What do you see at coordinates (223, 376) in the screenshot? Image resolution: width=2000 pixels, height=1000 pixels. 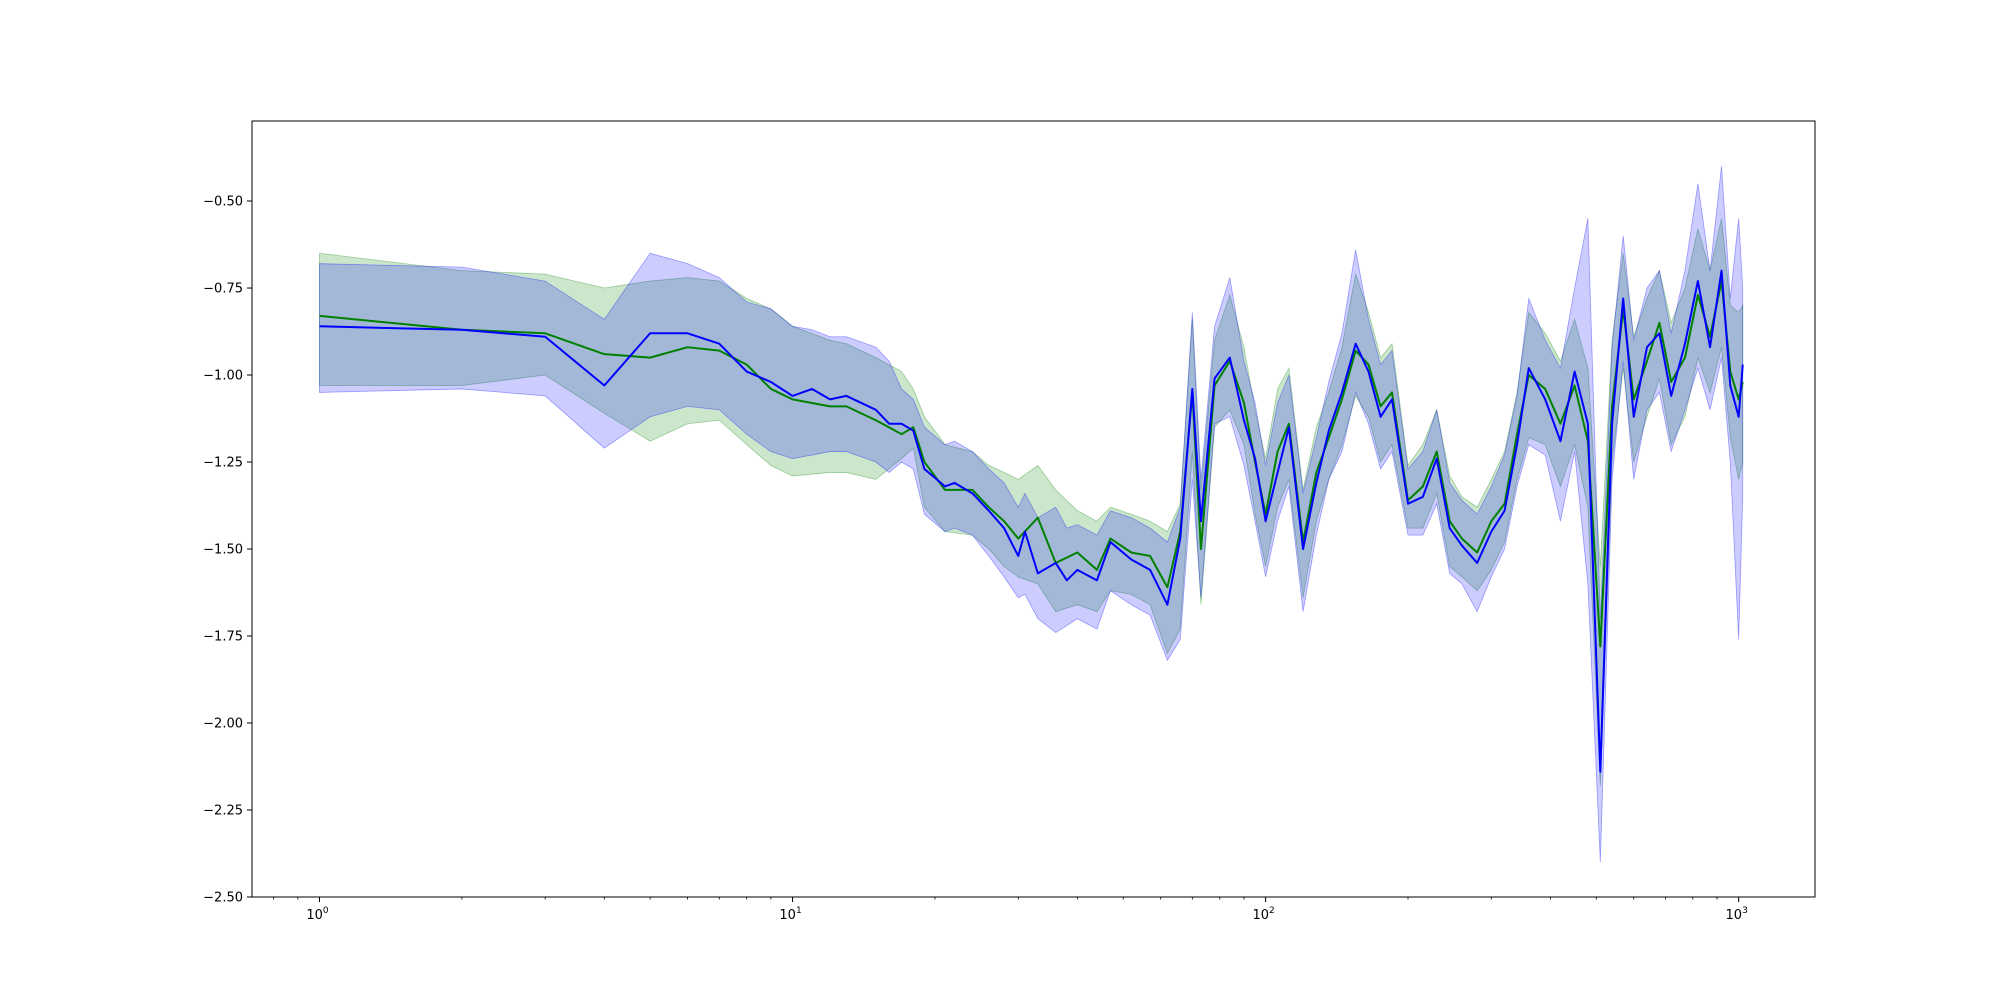 I see `y-tick-label: −1.00` at bounding box center [223, 376].